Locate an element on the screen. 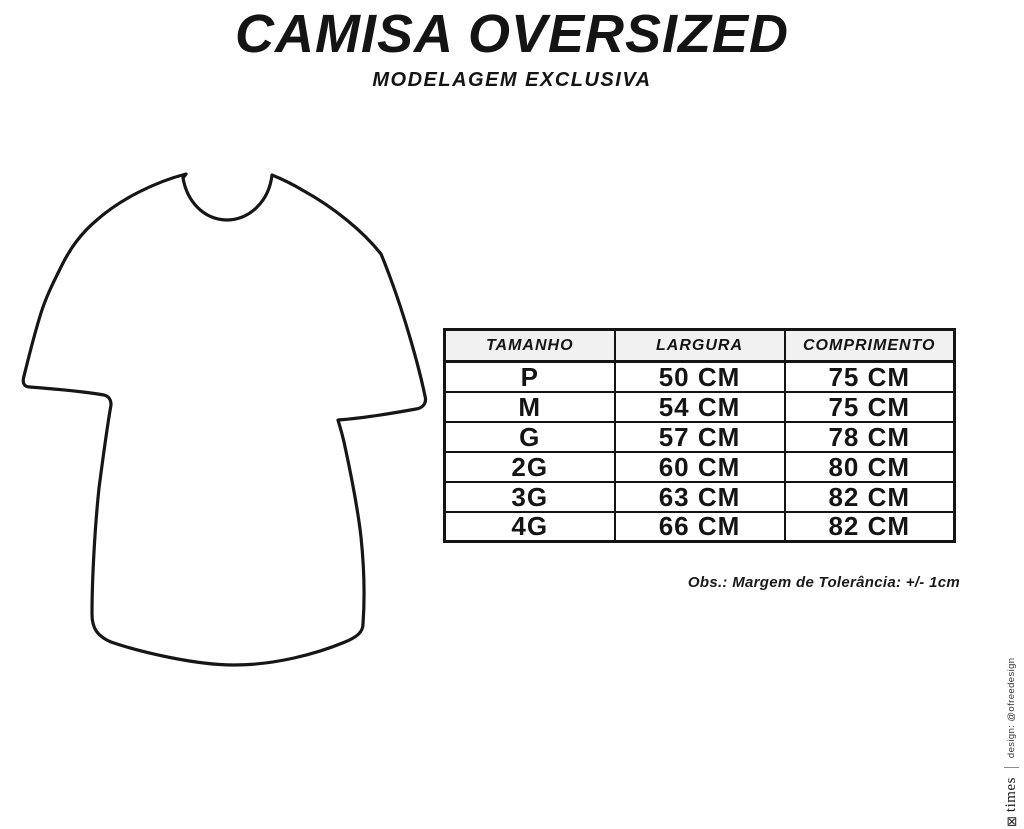 This screenshot has height=829, width=1024. boxed-x-icon: ⊠ is located at coordinates (1011, 821).